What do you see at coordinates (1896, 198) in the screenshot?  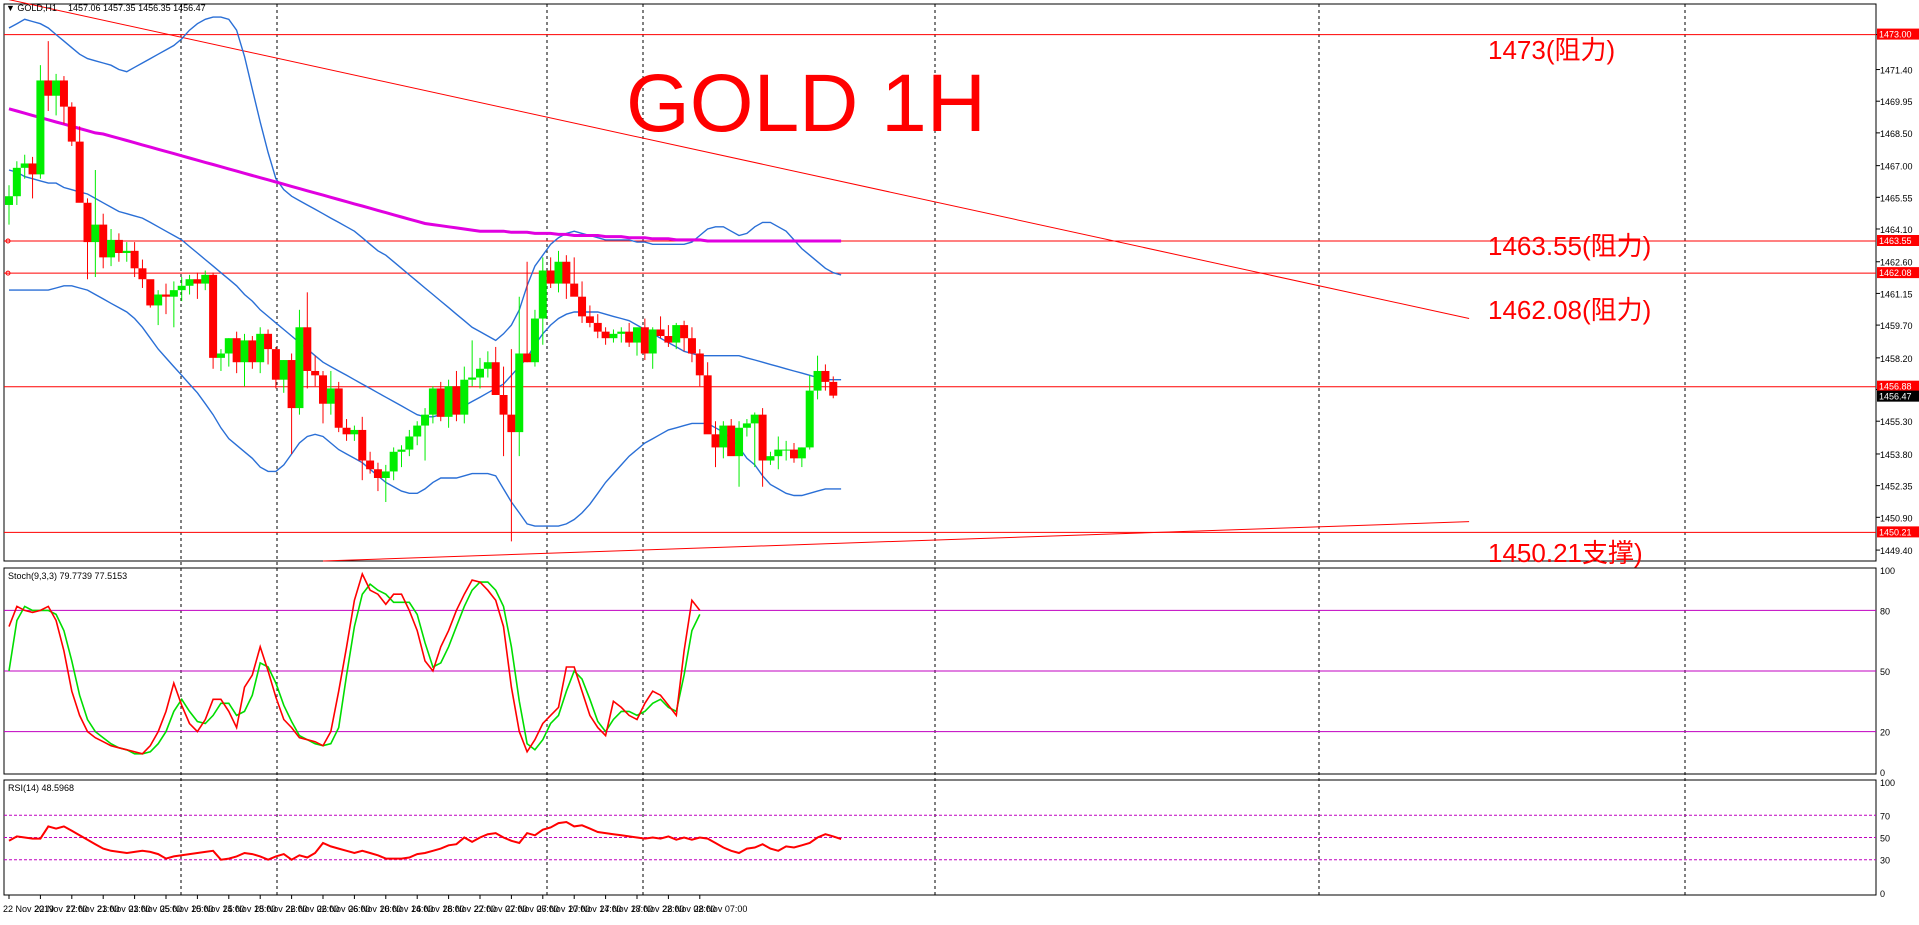 I see `y-tick-label: 1465.55` at bounding box center [1896, 198].